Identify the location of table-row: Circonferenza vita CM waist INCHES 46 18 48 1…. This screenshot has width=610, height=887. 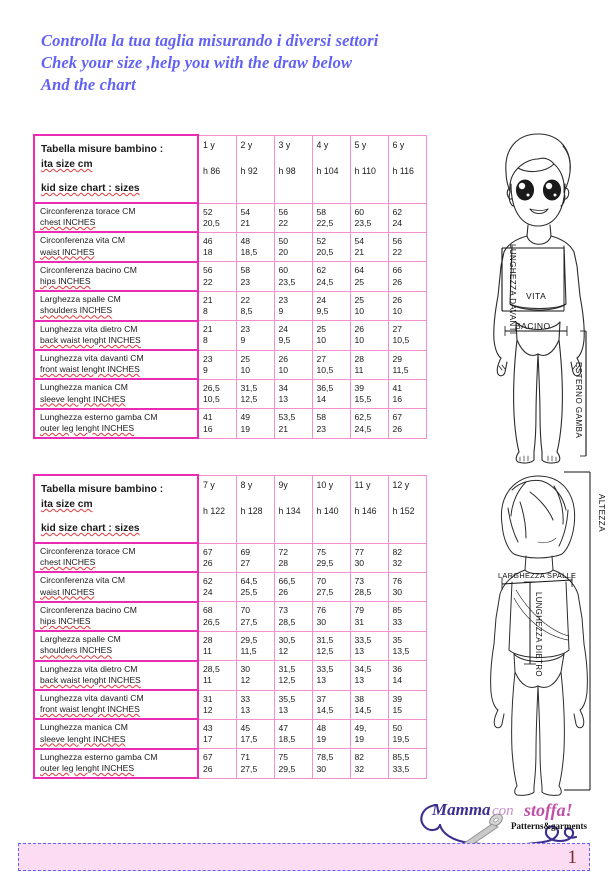
(230, 247).